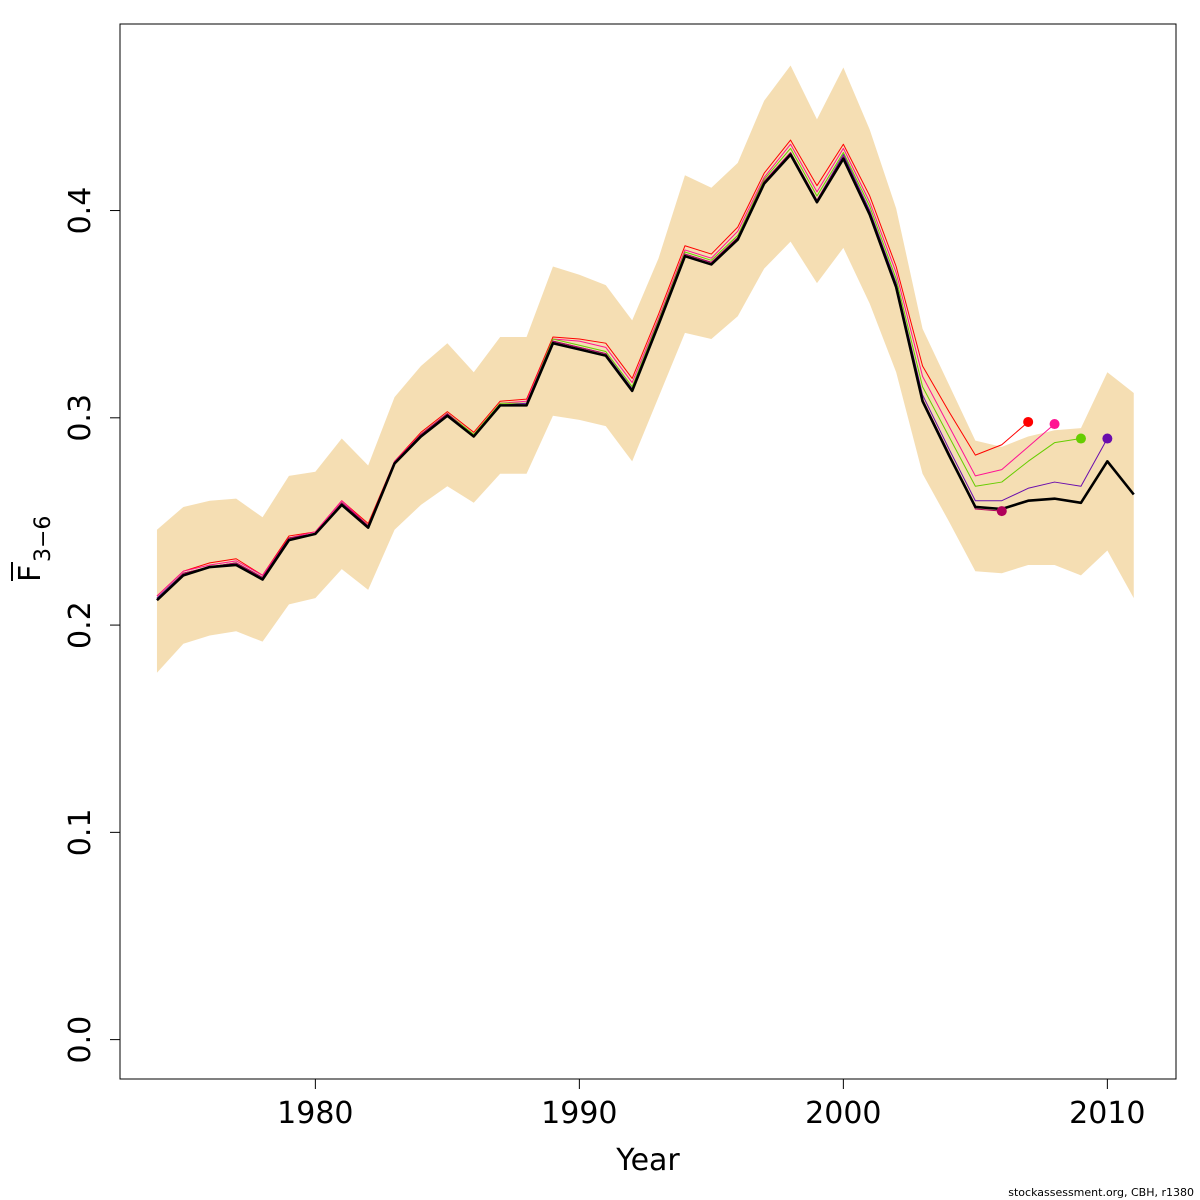 The height and width of the screenshot is (1200, 1200). I want to click on x-tick-label-2010: 2010, so click(1107, 1113).